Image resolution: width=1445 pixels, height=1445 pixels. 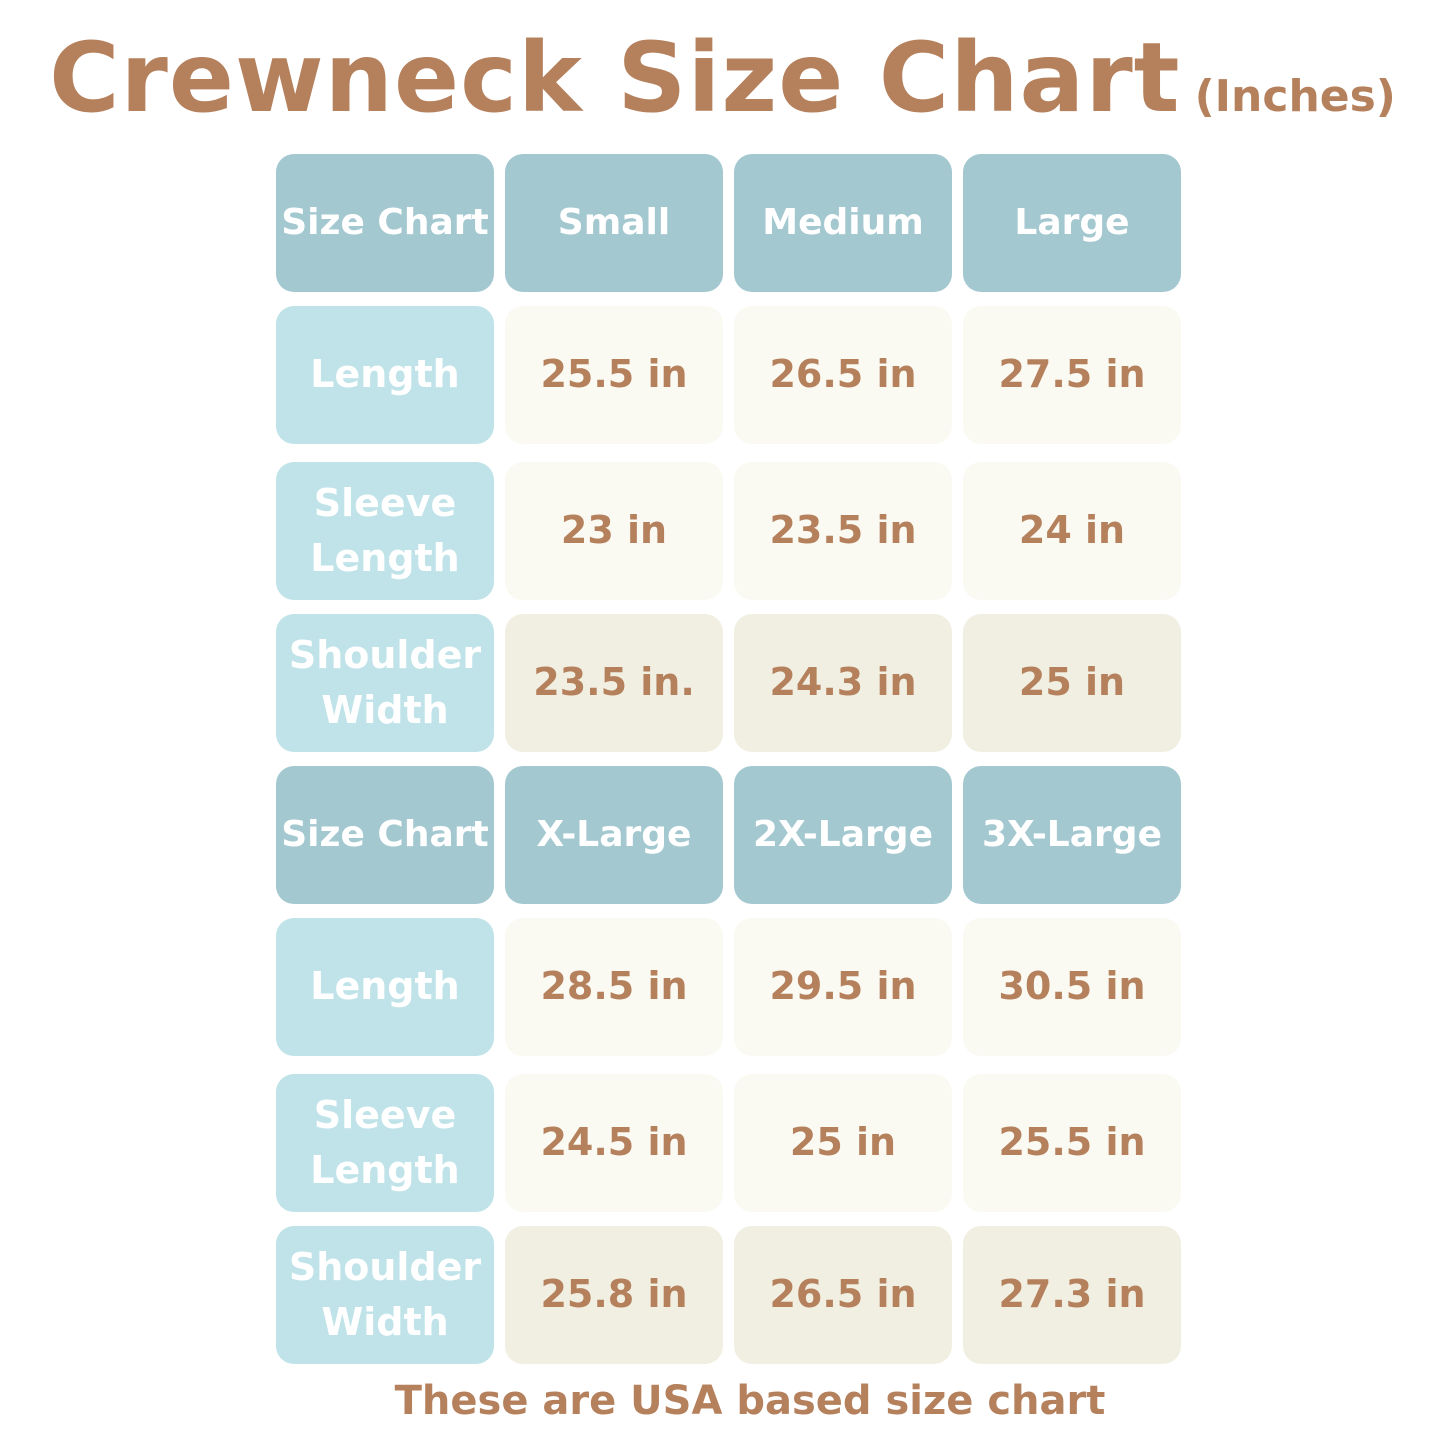 I want to click on value-cell: 23 in, so click(x=614, y=531).